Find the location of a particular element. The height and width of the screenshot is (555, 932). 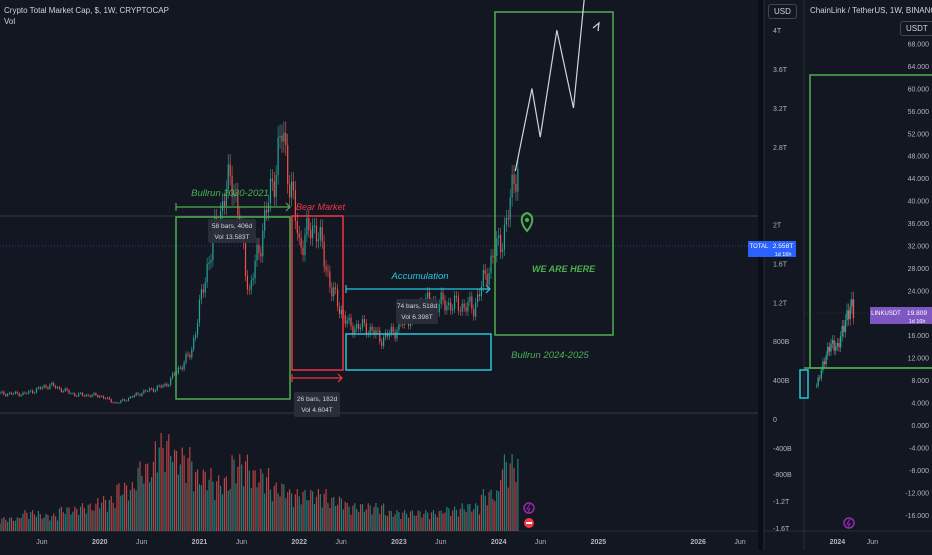

projection-path is located at coordinates (556, 86).